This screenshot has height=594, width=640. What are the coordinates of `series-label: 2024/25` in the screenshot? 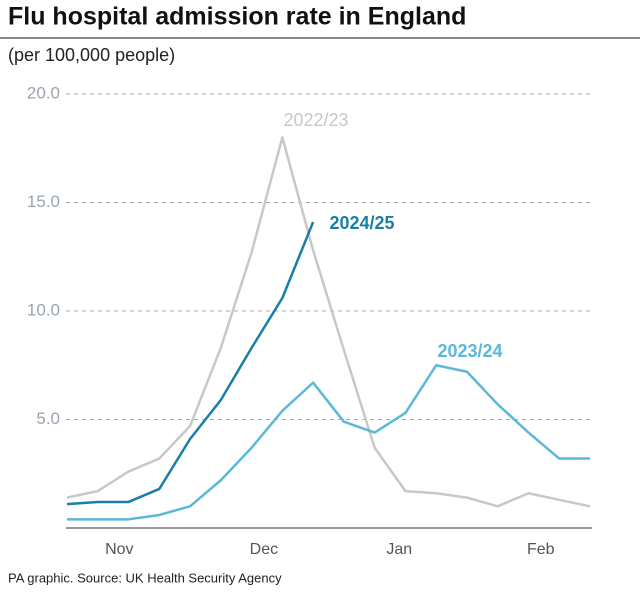 It's located at (361, 223).